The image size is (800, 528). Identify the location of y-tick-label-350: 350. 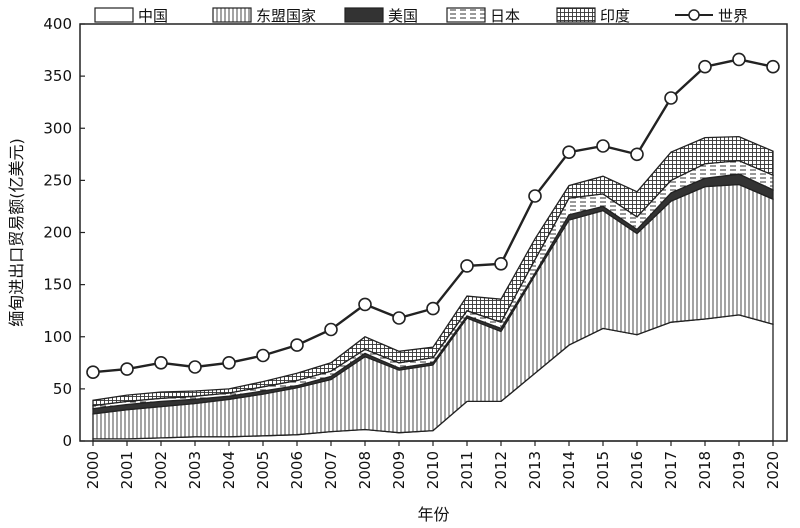
(57, 76).